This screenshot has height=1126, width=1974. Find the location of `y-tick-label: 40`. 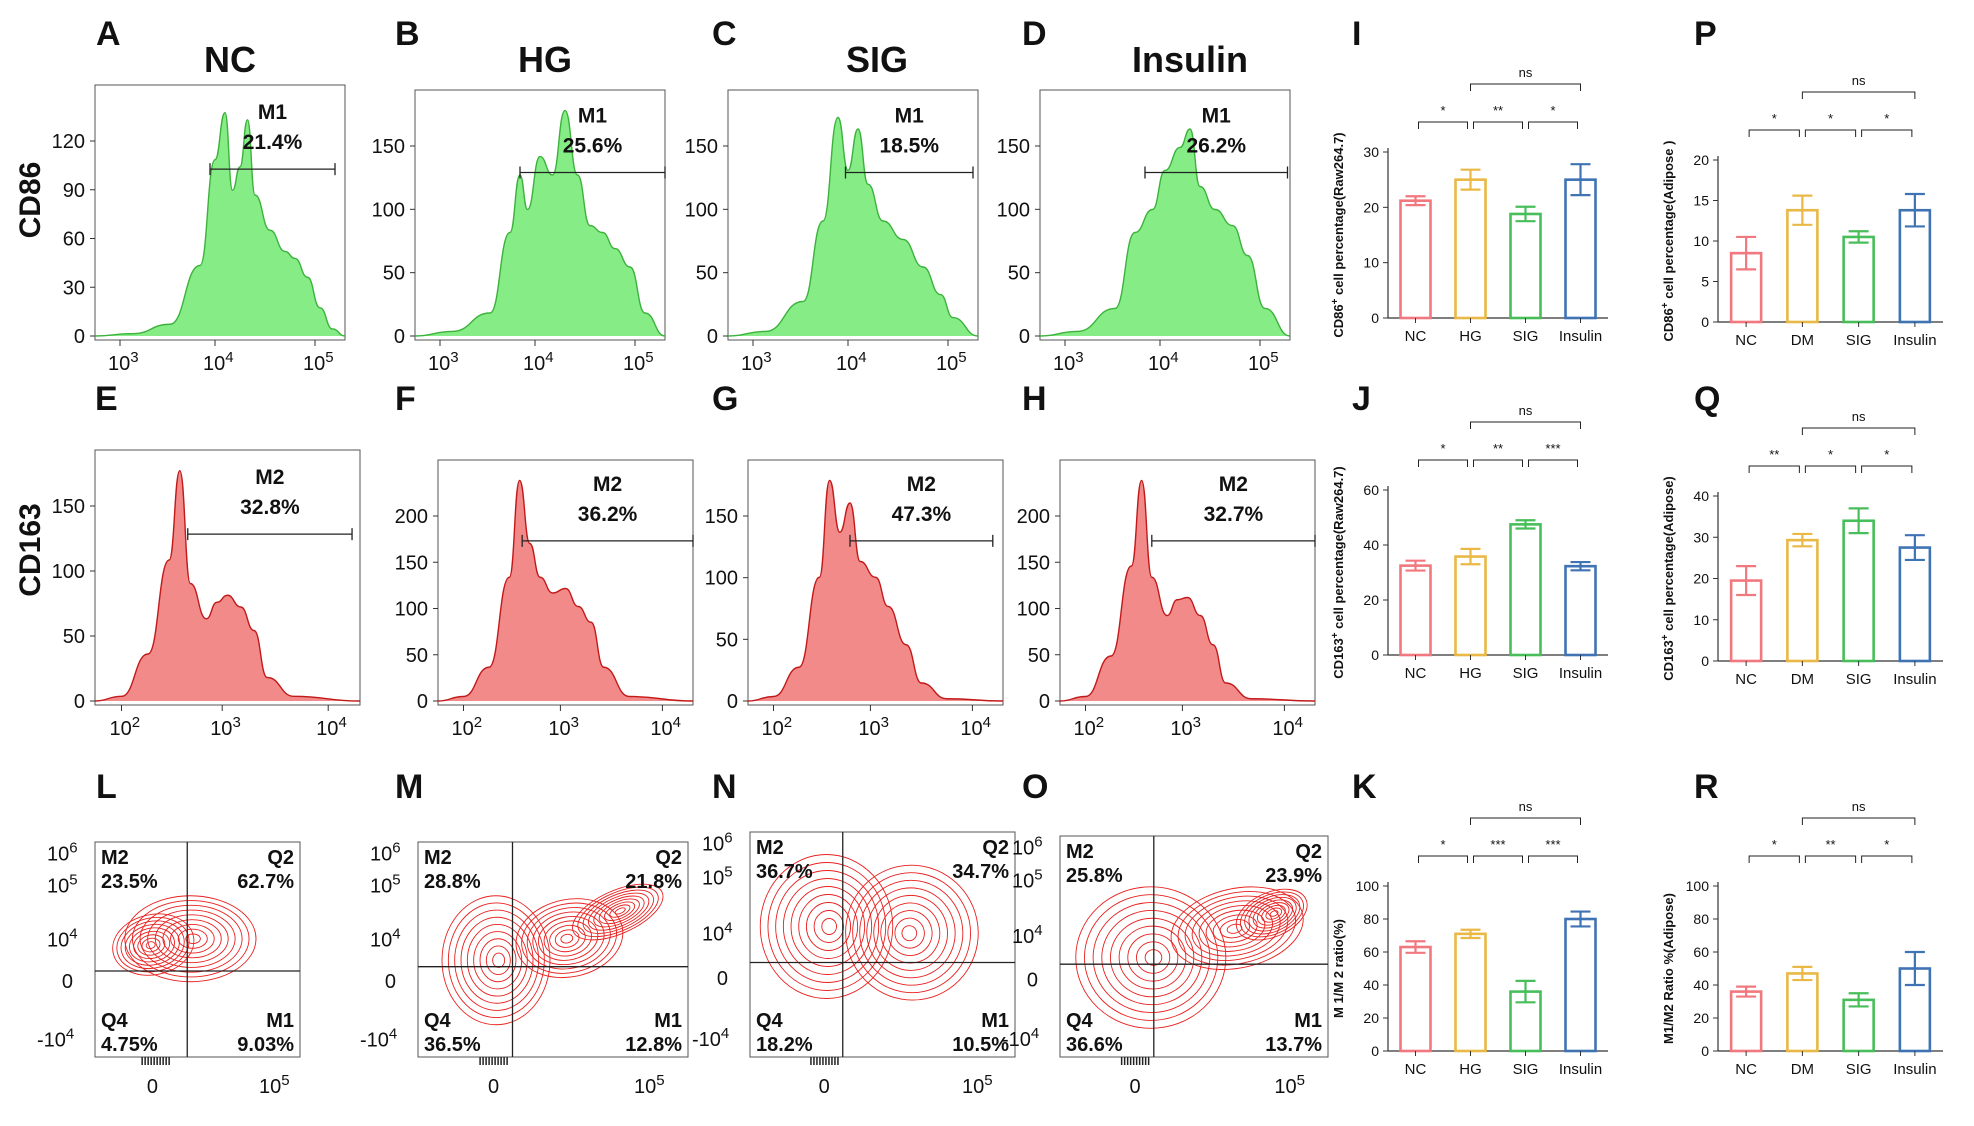

y-tick-label: 40 is located at coordinates (1701, 985).